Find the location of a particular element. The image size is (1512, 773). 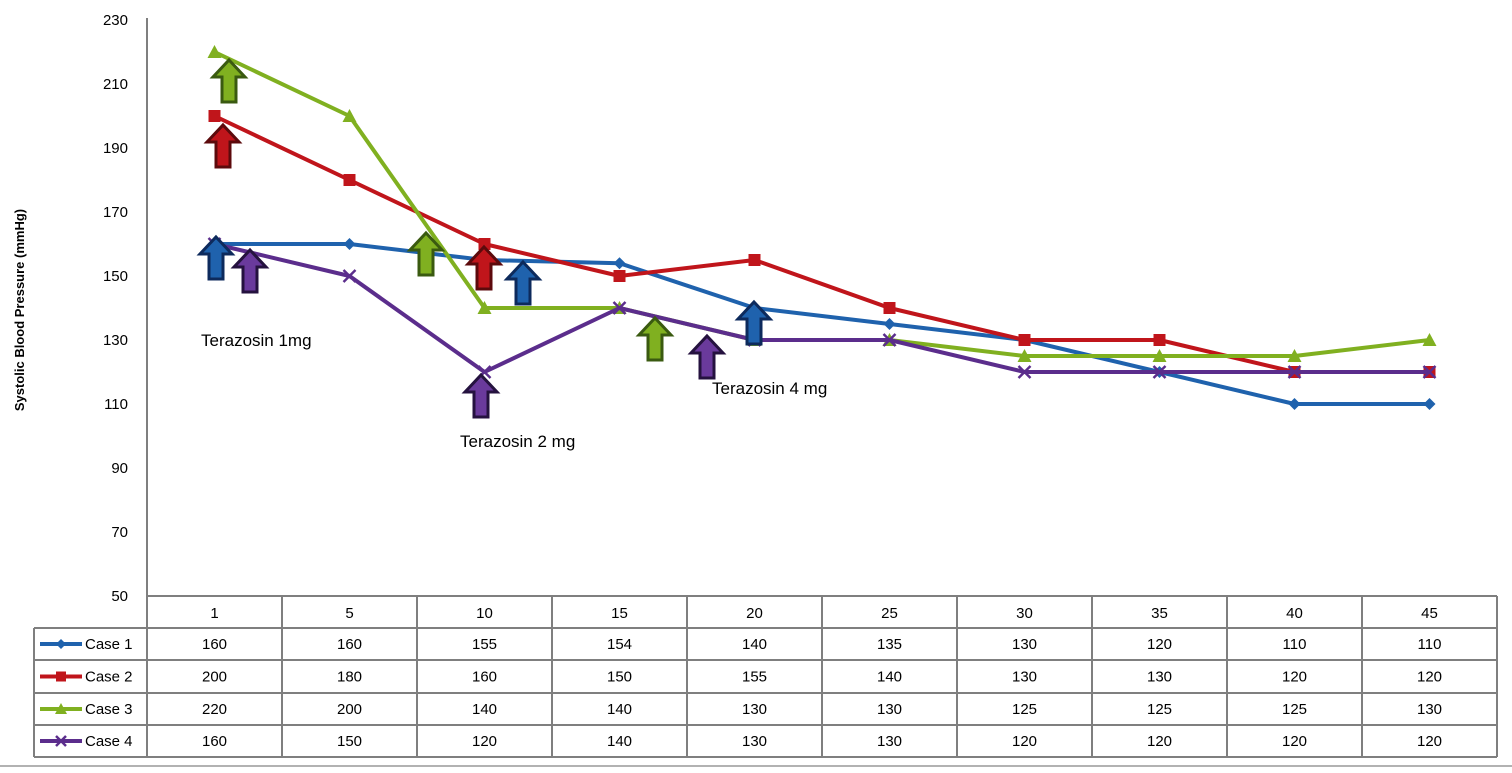

legend-label: Case 3 is located at coordinates (109, 709).